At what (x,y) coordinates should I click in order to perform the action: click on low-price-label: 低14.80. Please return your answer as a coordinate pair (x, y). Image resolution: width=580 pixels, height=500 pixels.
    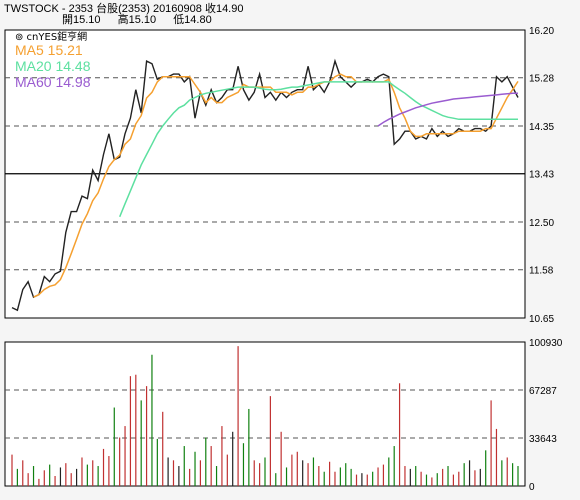
    Looking at the image, I should click on (192, 20).